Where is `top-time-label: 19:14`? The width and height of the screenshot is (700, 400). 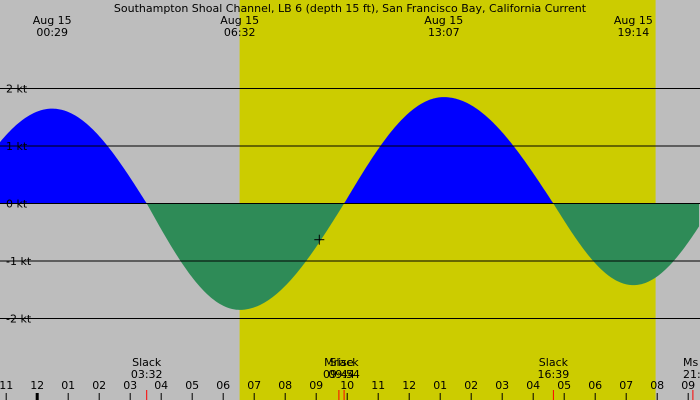
top-time-label: 19:14 is located at coordinates (634, 32).